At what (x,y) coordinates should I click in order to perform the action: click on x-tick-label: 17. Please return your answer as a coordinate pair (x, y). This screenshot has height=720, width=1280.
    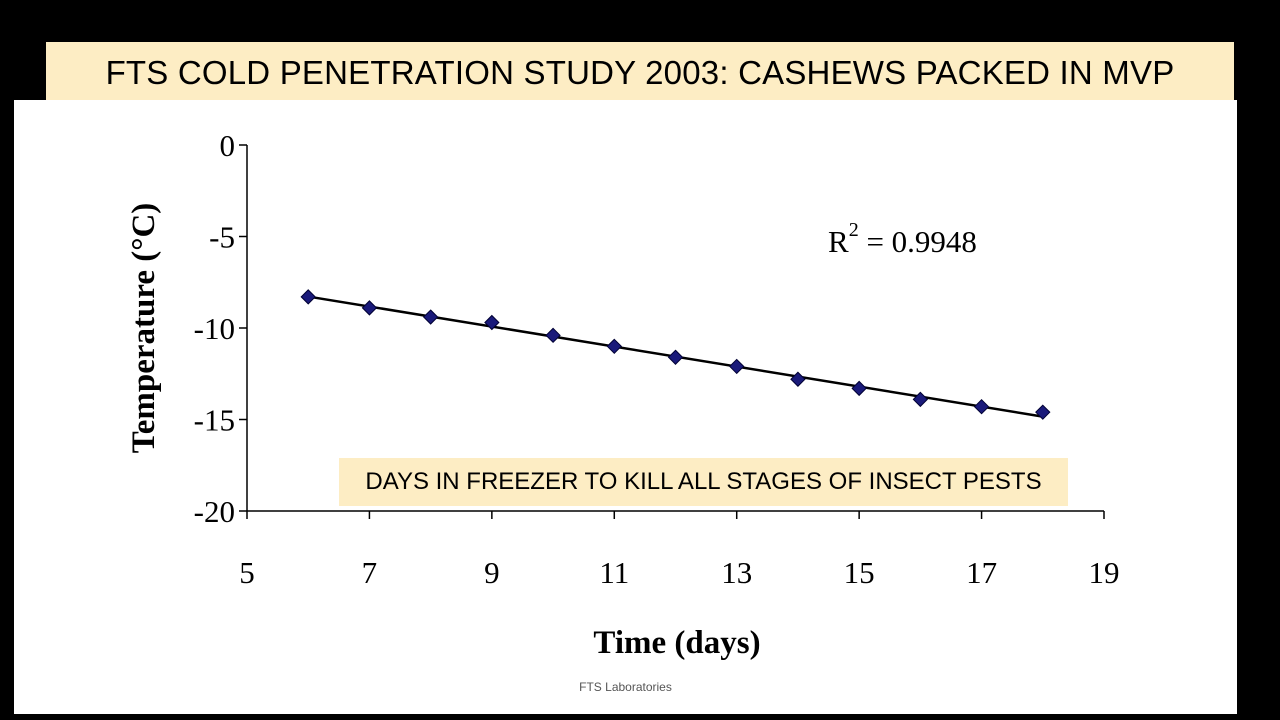
    Looking at the image, I should click on (981, 572).